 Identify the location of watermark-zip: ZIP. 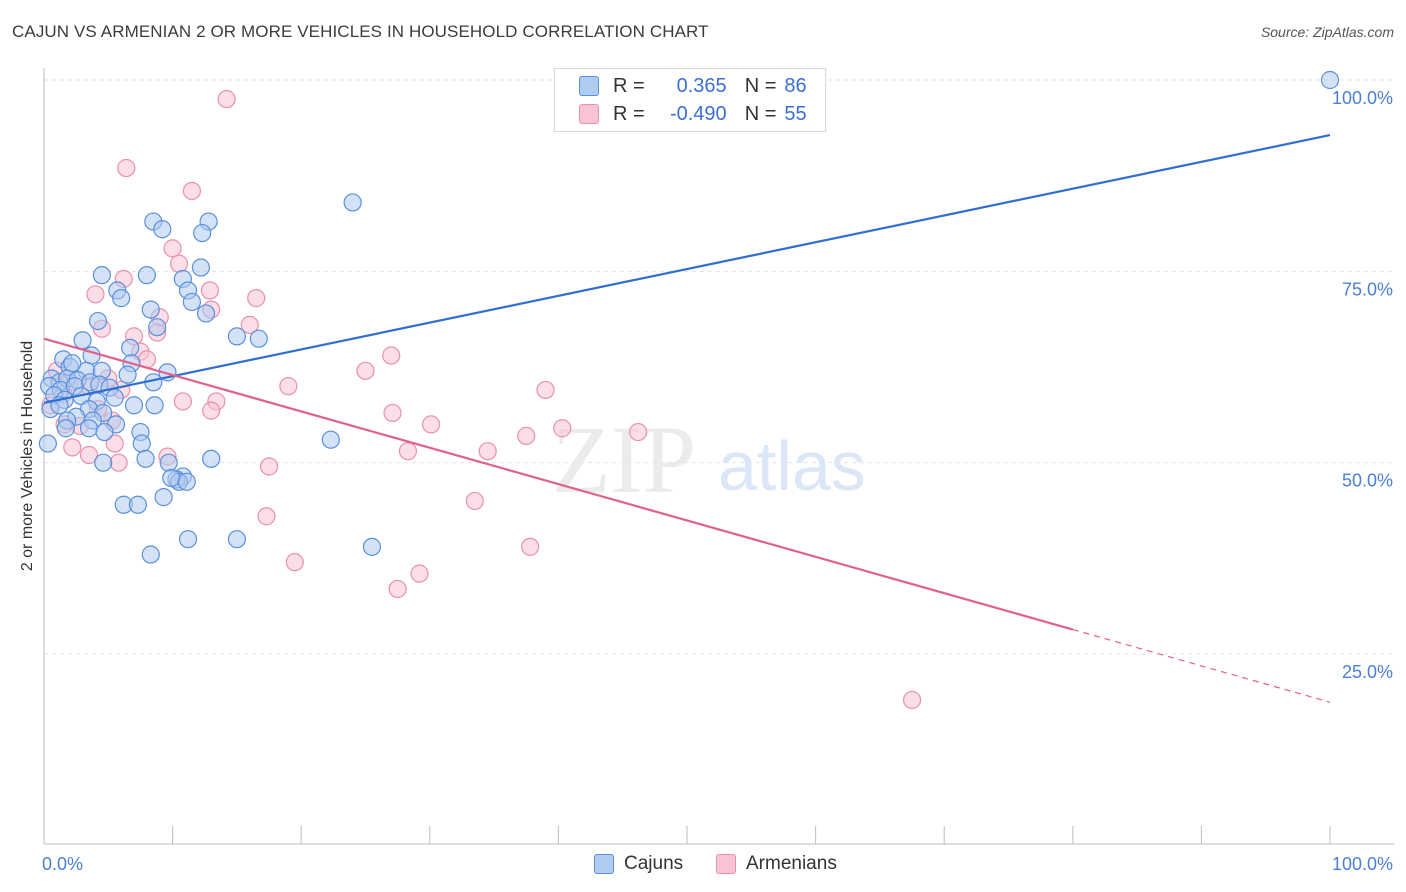
(624, 459).